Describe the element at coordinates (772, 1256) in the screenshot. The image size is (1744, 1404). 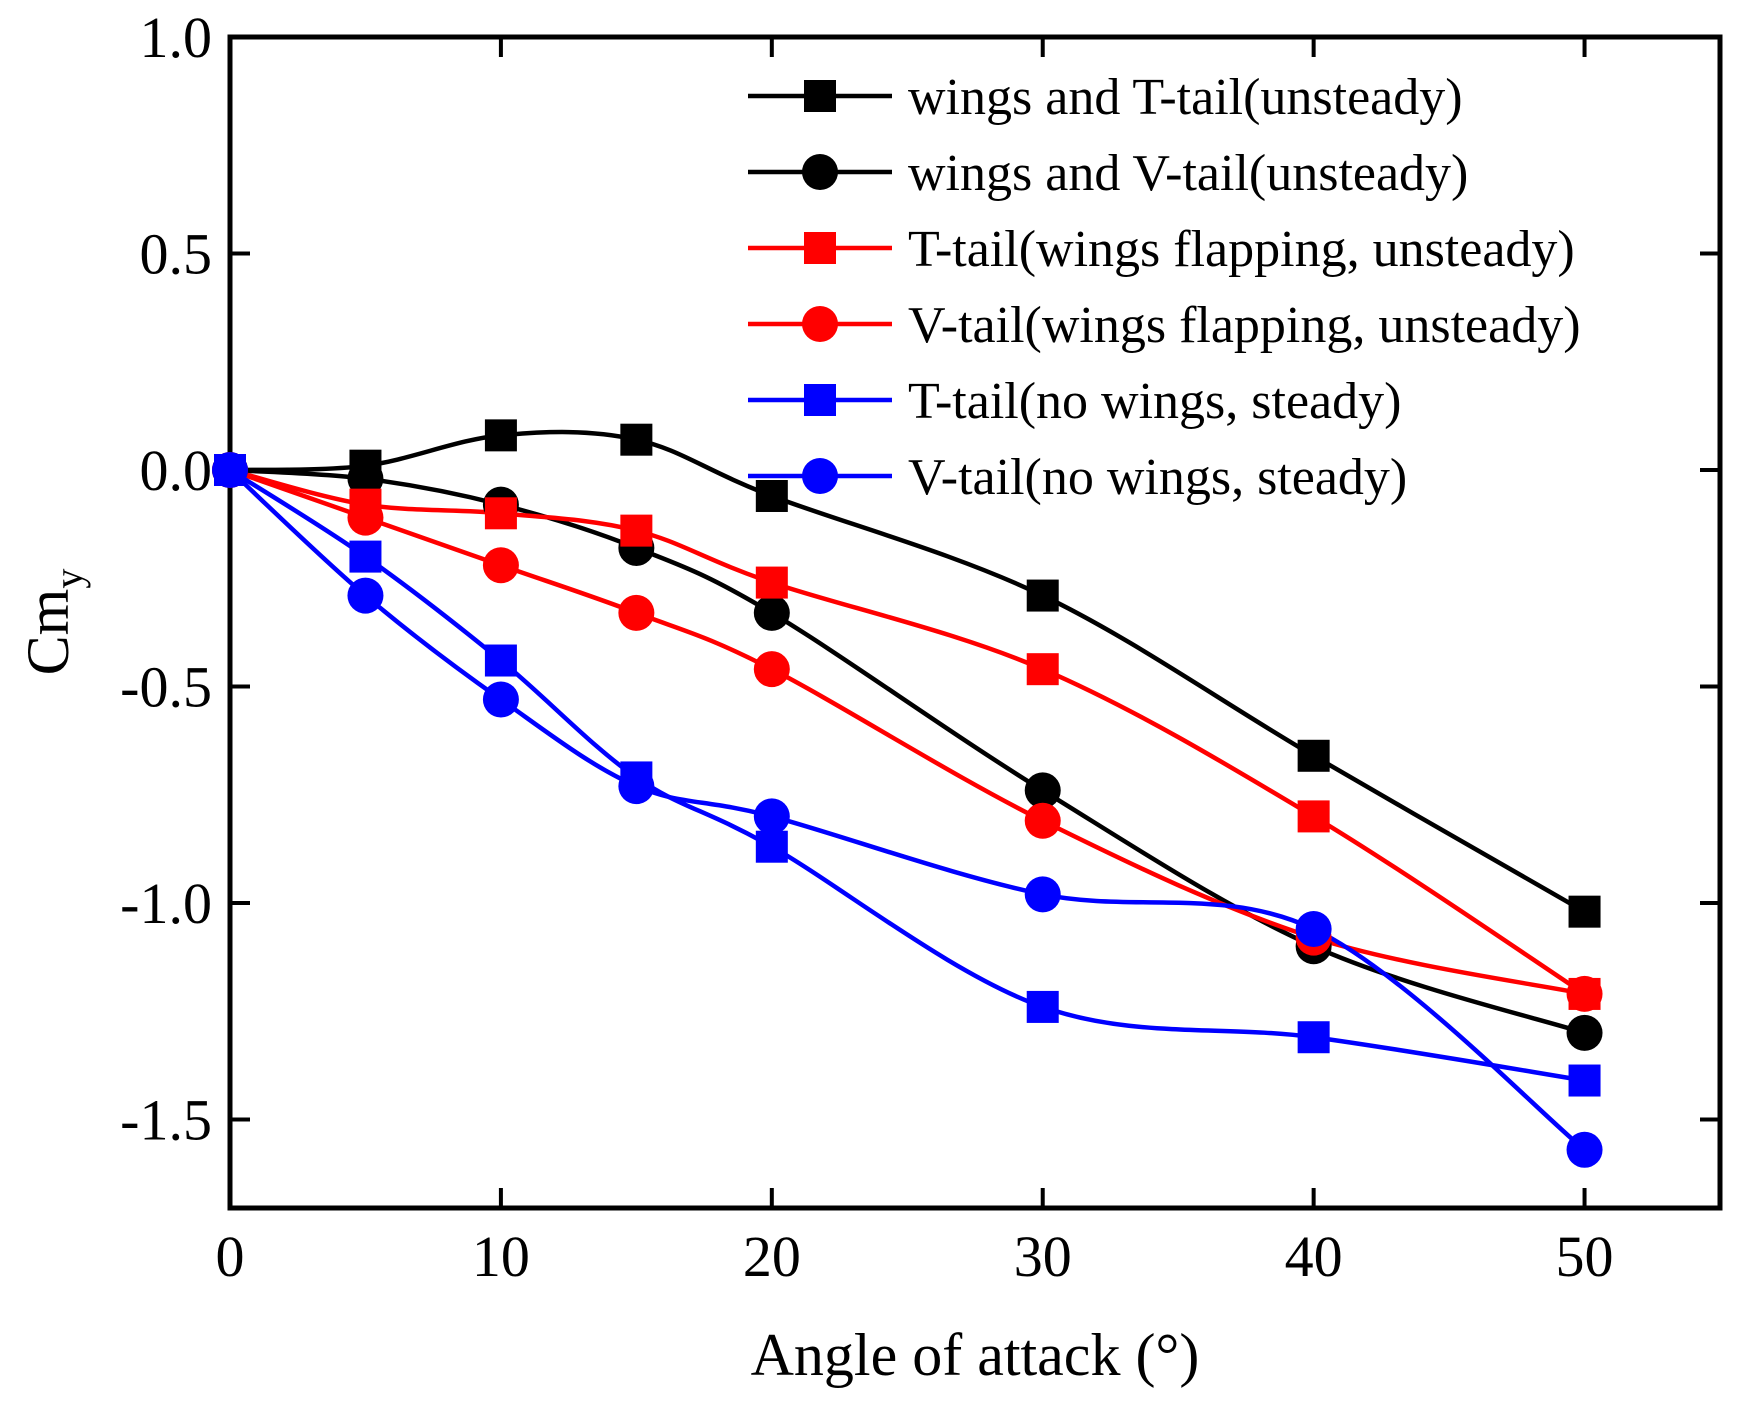
I see `x-tick-label: 20` at that location.